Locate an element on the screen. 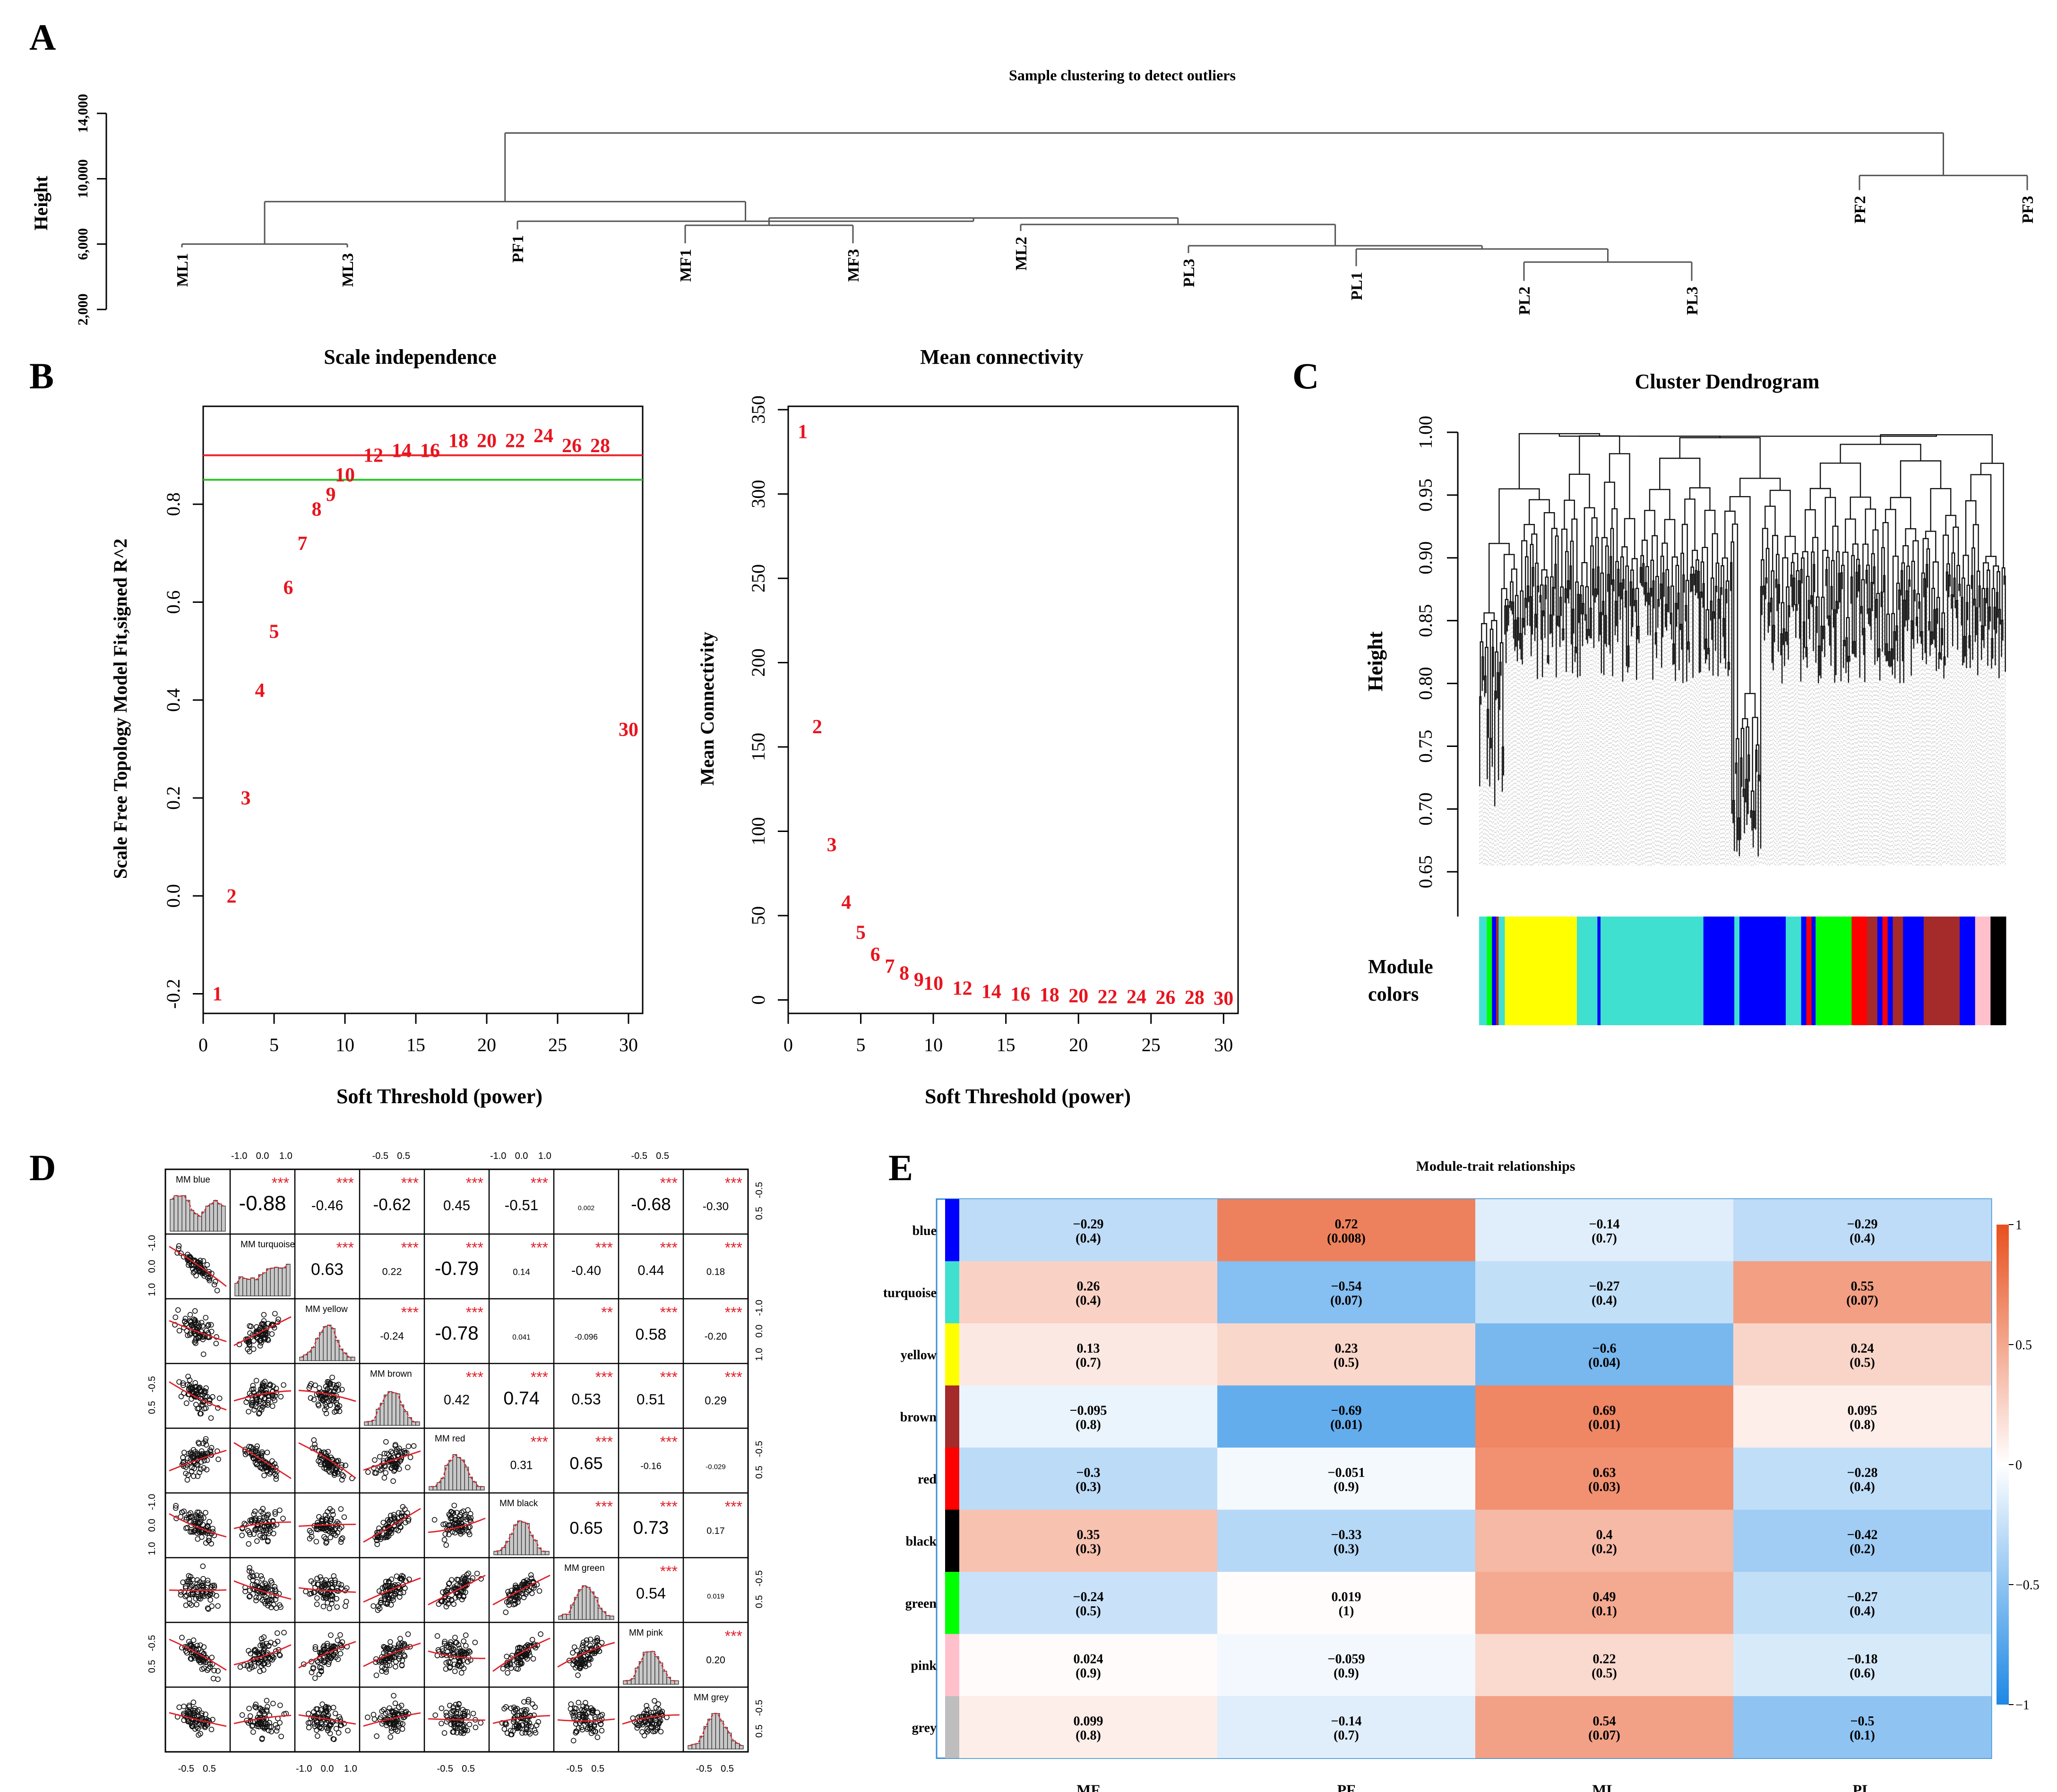 The width and height of the screenshot is (2057, 1792). panel-d-left-tick-label: 1.0 is located at coordinates (152, 1290).